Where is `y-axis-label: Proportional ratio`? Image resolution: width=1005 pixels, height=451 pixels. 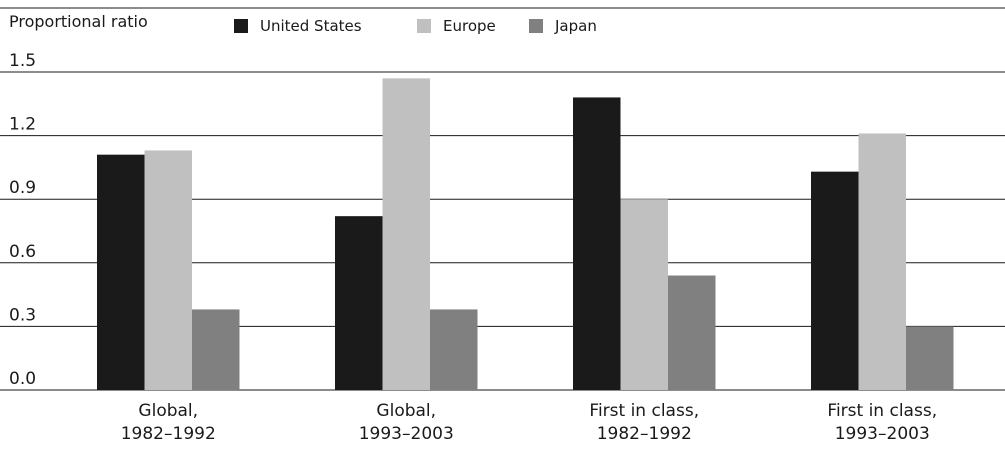 y-axis-label: Proportional ratio is located at coordinates (78, 21).